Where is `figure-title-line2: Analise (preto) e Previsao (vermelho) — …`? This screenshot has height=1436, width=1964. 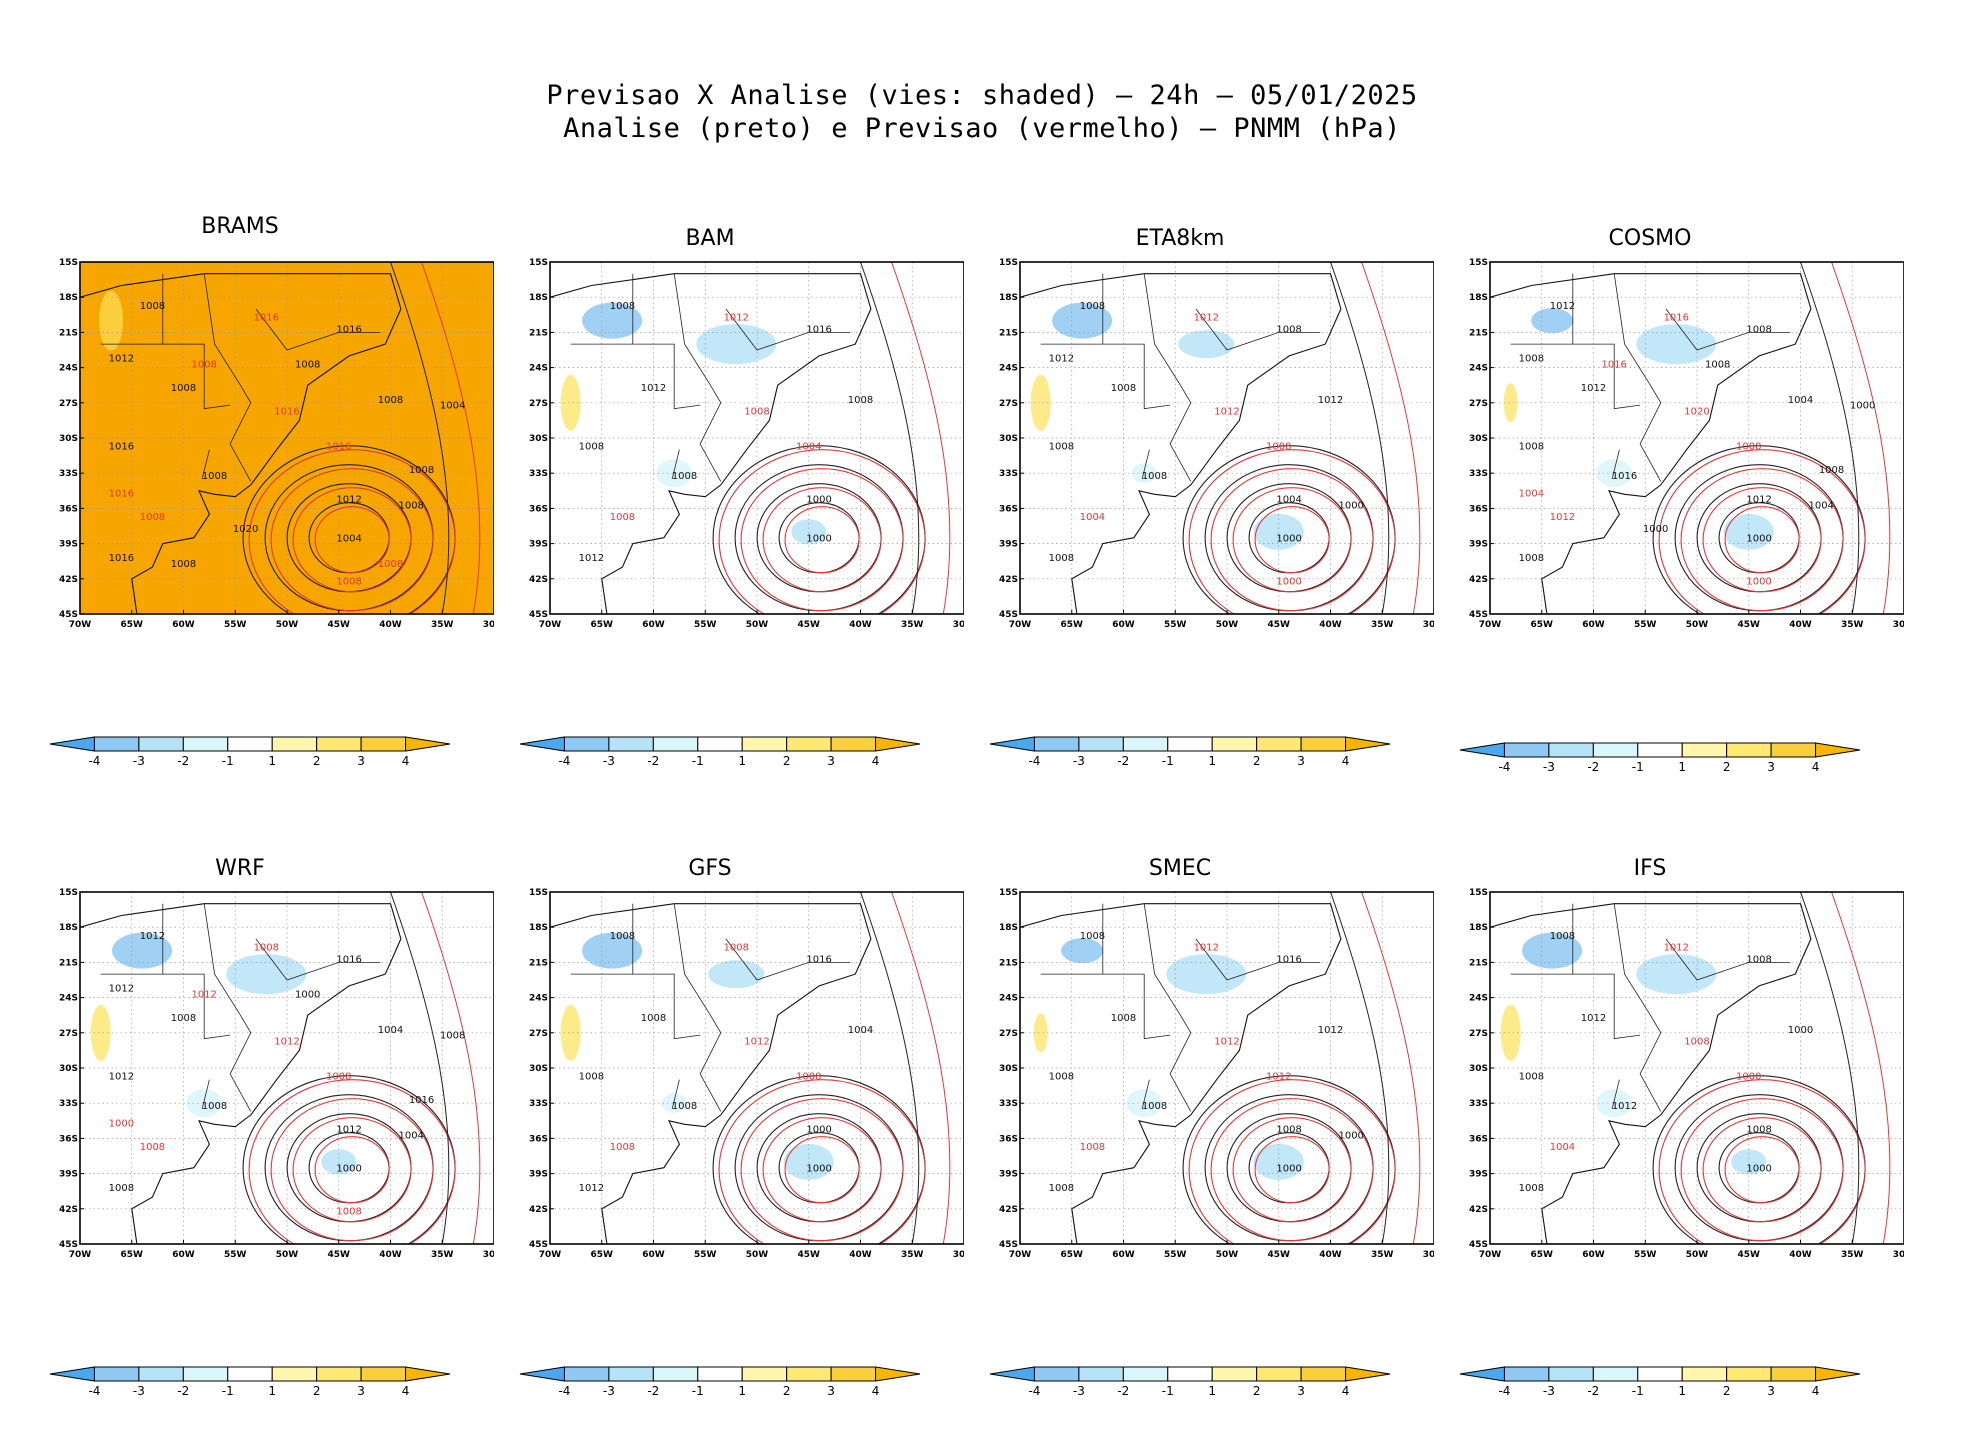
figure-title-line2: Analise (preto) e Previsao (vermelho) — … is located at coordinates (982, 128).